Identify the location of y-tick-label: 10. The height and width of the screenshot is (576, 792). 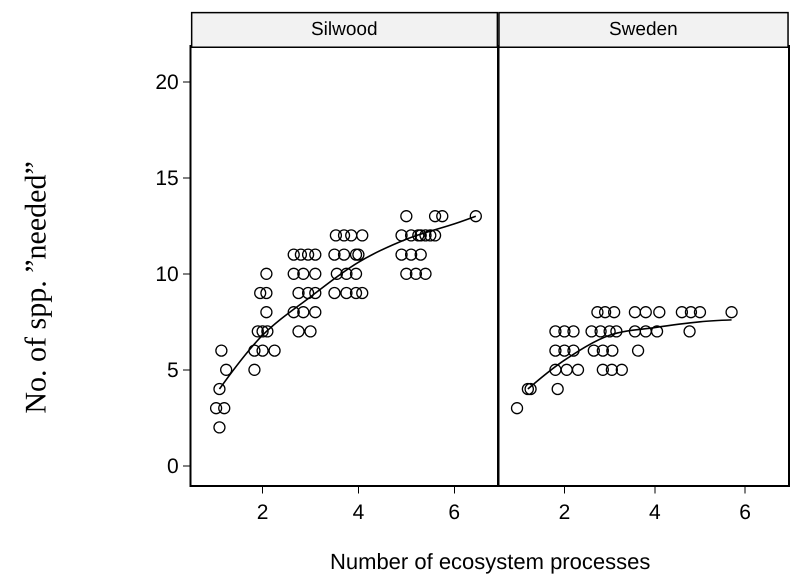
(167, 274).